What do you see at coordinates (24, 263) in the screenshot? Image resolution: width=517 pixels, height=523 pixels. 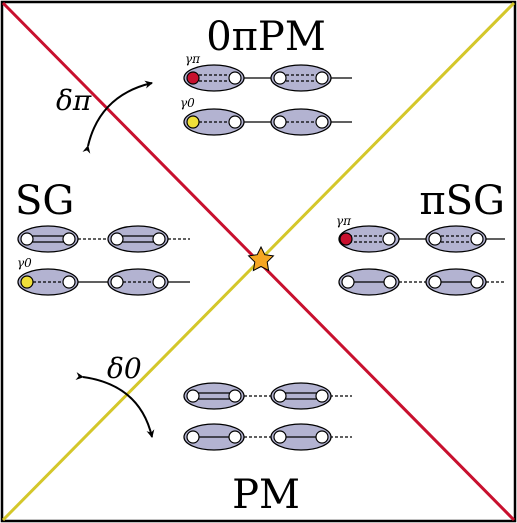 I see `gamma-0-label-left: γ0` at bounding box center [24, 263].